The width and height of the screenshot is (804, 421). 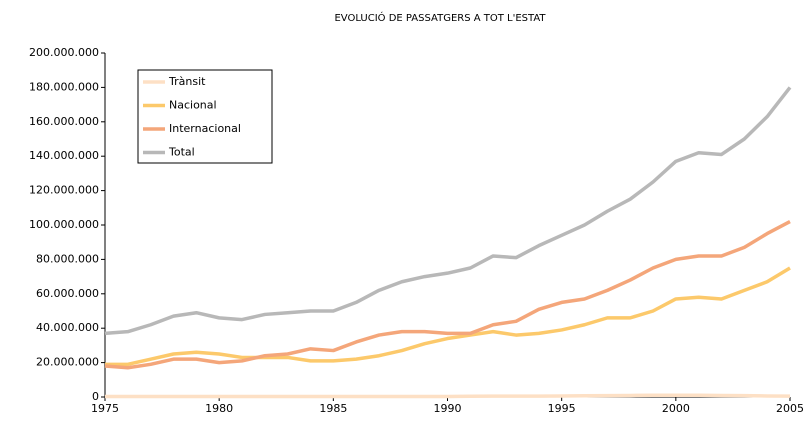 What do you see at coordinates (440, 17) in the screenshot?
I see `chart-title: EVOLUCIÓ DE PASSATGERS A TOT L'ESTAT` at bounding box center [440, 17].